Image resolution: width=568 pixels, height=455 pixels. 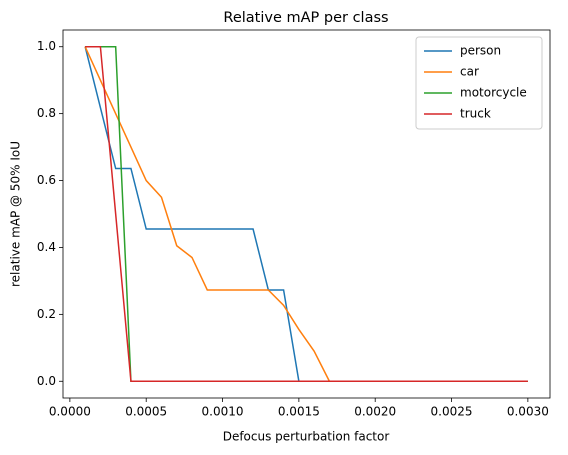 What do you see at coordinates (46, 46) in the screenshot?
I see `y-tick-label: 1.0` at bounding box center [46, 46].